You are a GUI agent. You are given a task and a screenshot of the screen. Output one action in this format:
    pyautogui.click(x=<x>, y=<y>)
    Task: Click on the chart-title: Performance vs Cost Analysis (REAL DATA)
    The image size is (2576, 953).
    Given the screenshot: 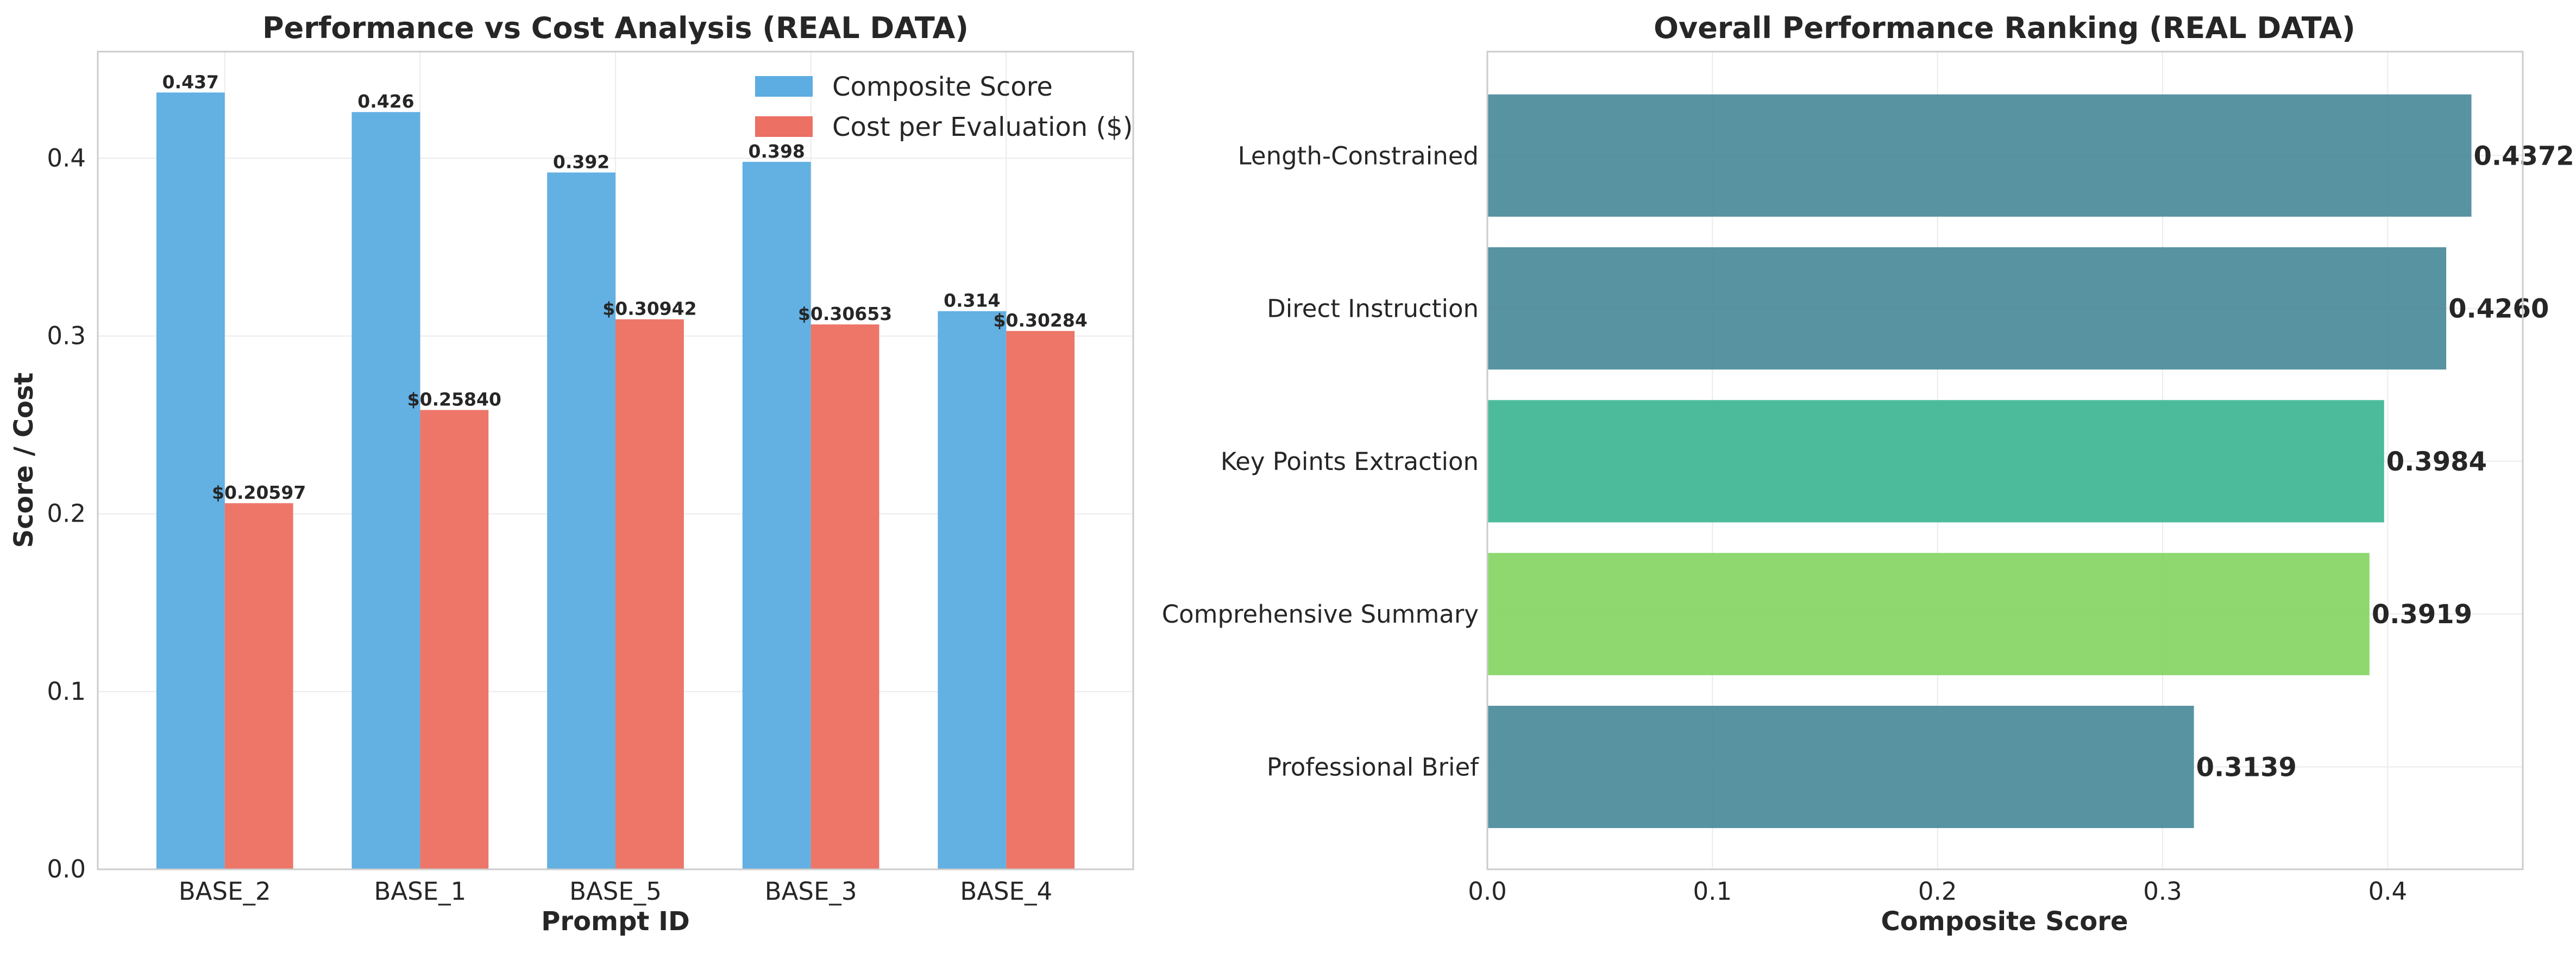 What is the action you would take?
    pyautogui.click(x=615, y=28)
    